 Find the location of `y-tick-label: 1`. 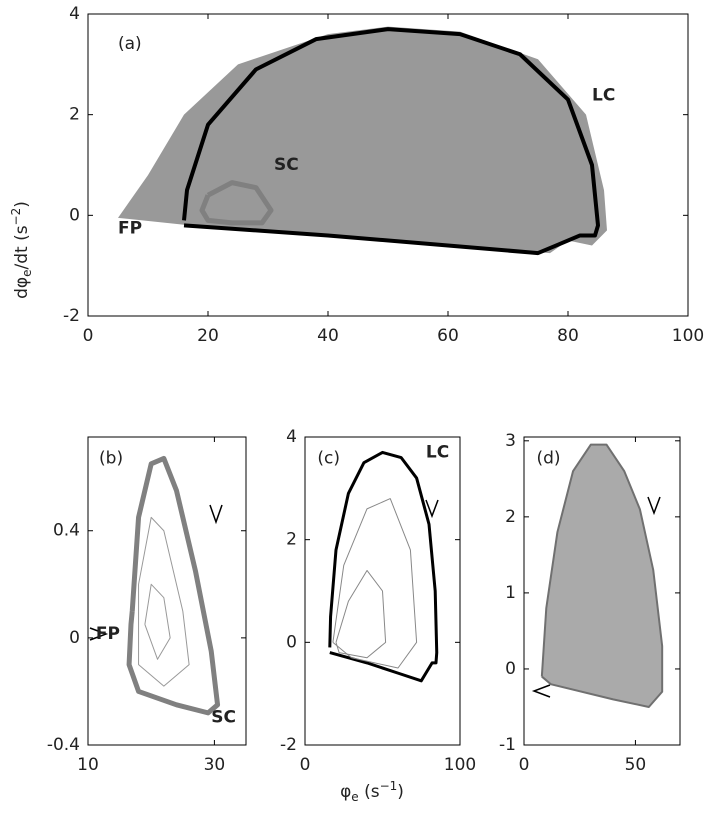

y-tick-label: 1 is located at coordinates (510, 593).